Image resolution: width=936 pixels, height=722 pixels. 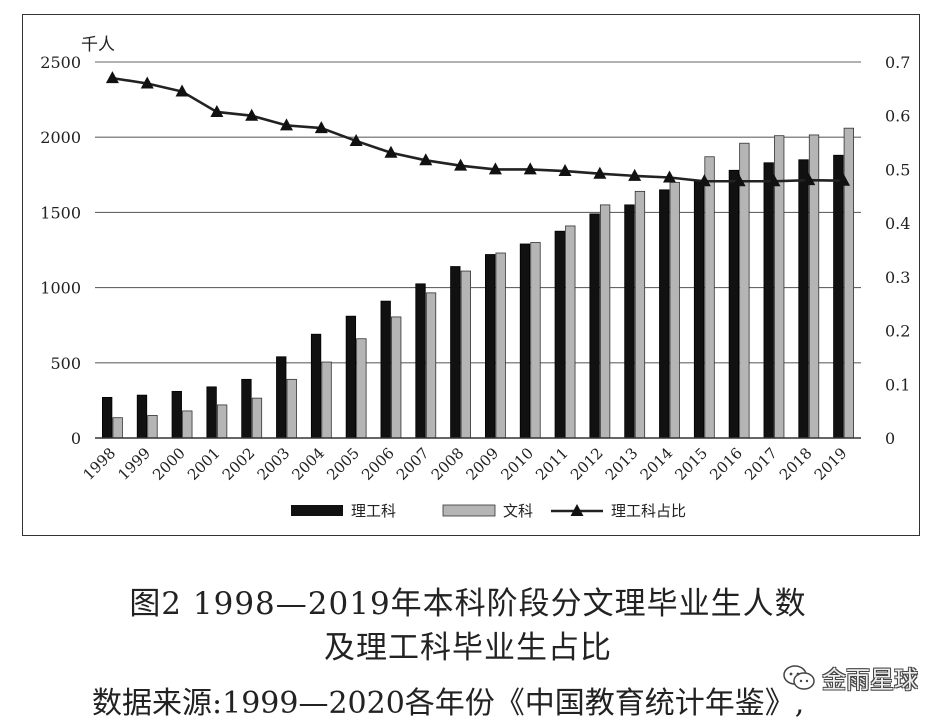 What do you see at coordinates (76, 438) in the screenshot?
I see `y-tick-label: 0` at bounding box center [76, 438].